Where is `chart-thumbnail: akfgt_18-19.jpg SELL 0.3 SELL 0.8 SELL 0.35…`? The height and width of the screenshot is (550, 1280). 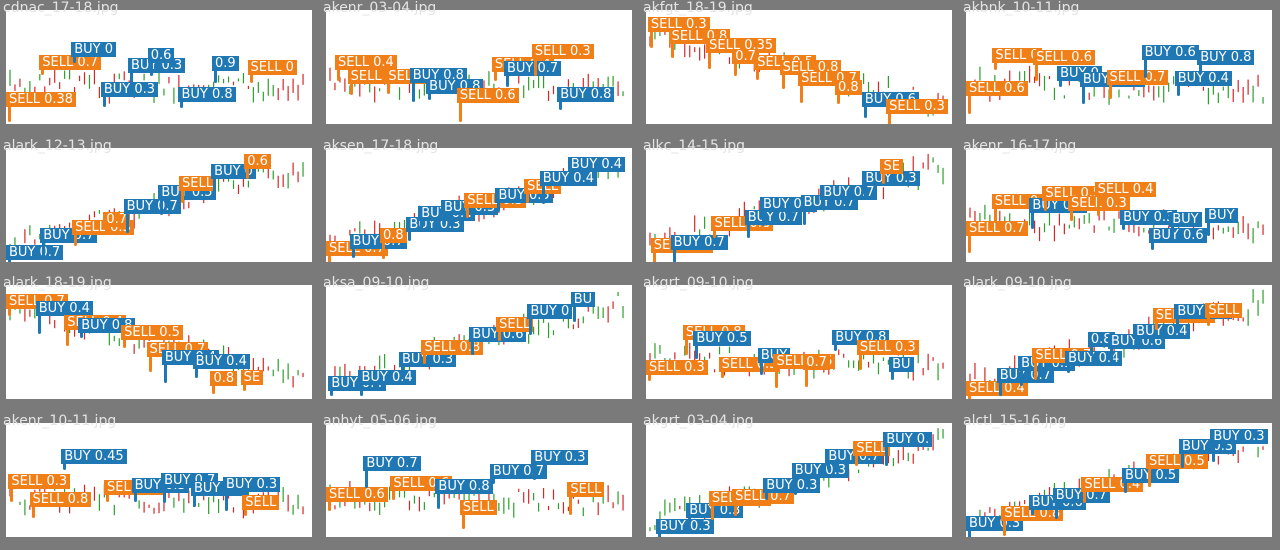
chart-thumbnail: akfgt_18-19.jpg SELL 0.3 SELL 0.8 SELL 0.35… is located at coordinates (800, 69).